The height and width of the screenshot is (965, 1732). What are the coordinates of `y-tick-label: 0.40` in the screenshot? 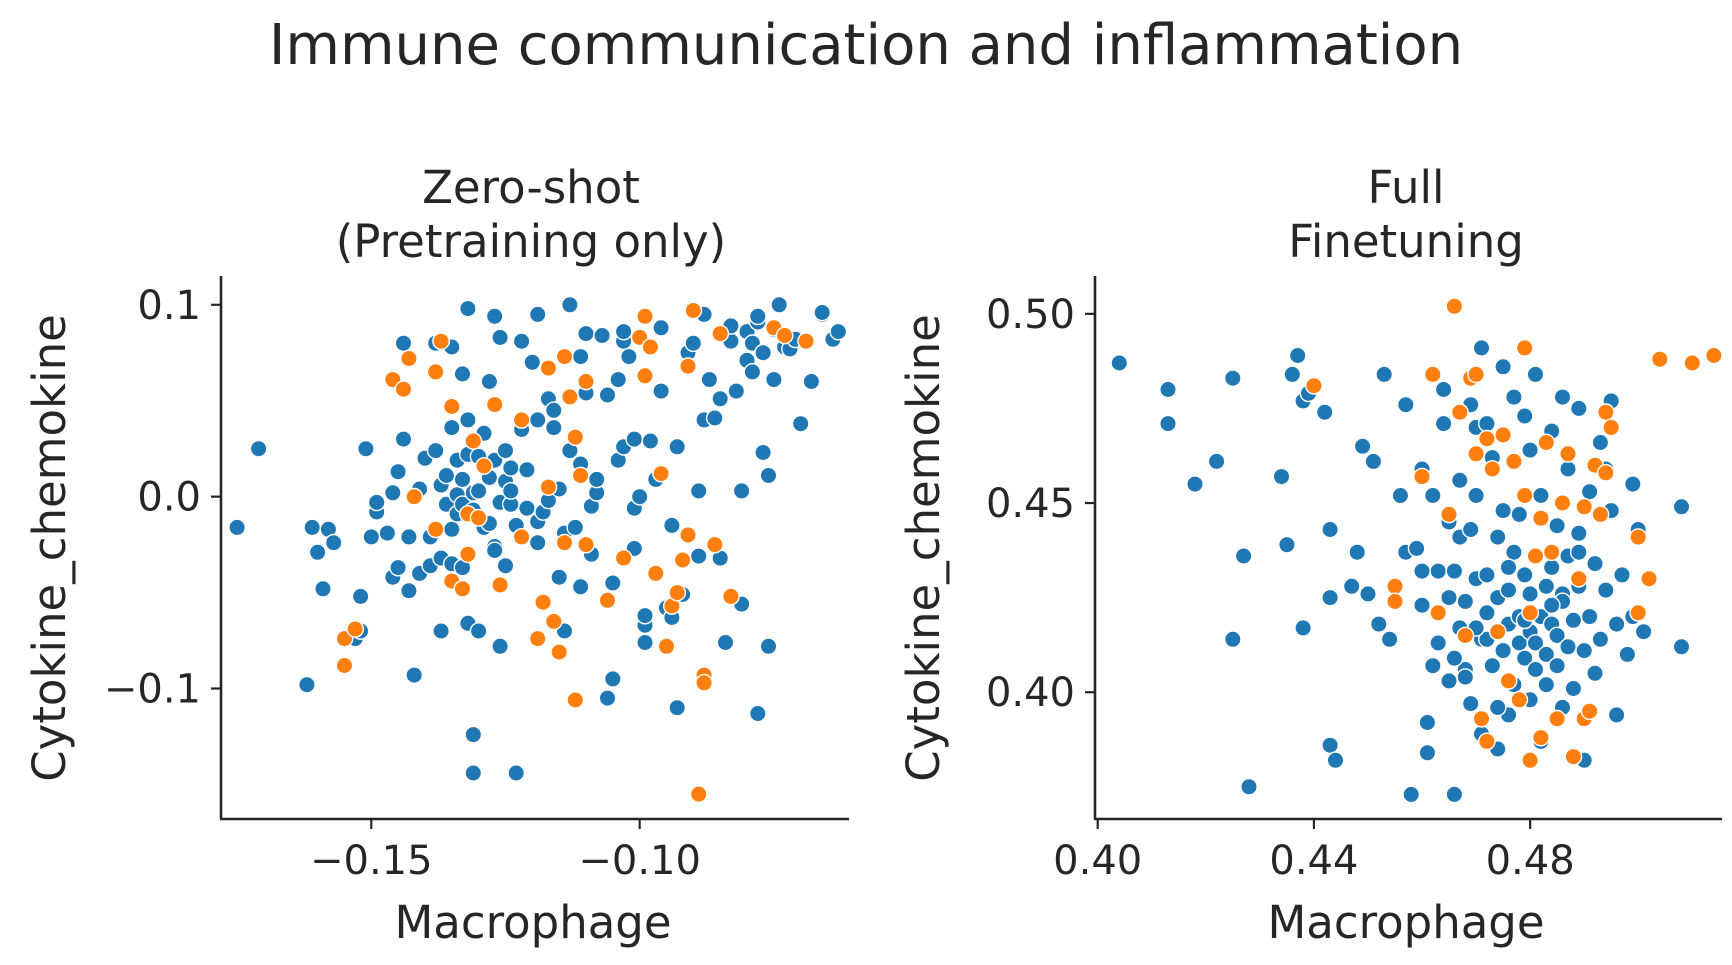 It's located at (1030, 693).